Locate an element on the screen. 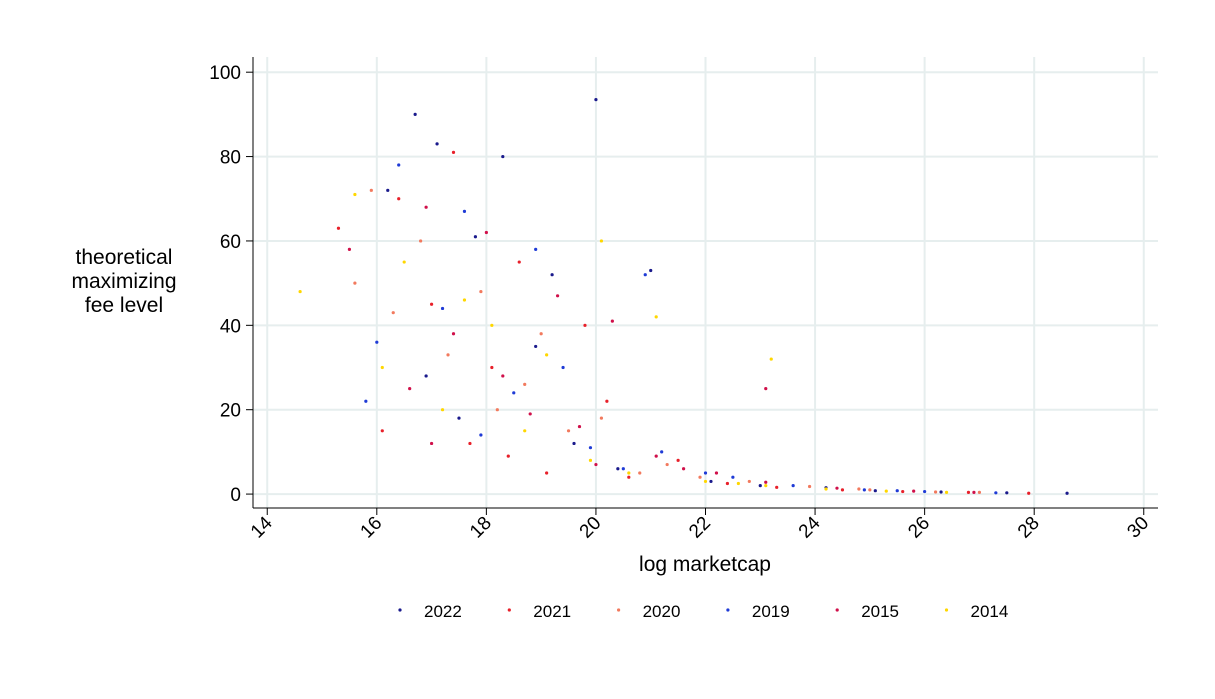 Image resolution: width=1215 pixels, height=699 pixels. y-tick-label: 0 is located at coordinates (235, 495).